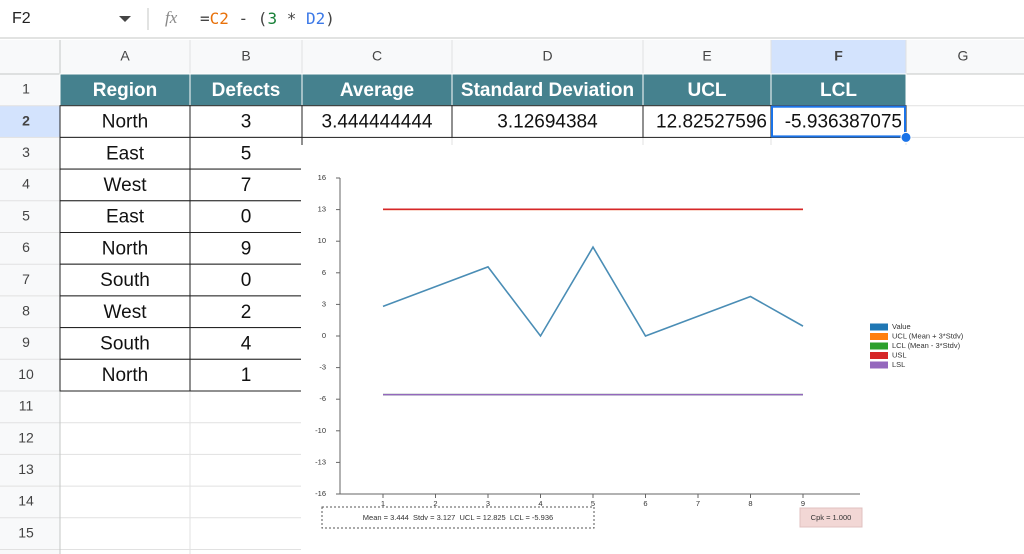  I want to click on cell-text: 12.82527596, so click(711, 122).